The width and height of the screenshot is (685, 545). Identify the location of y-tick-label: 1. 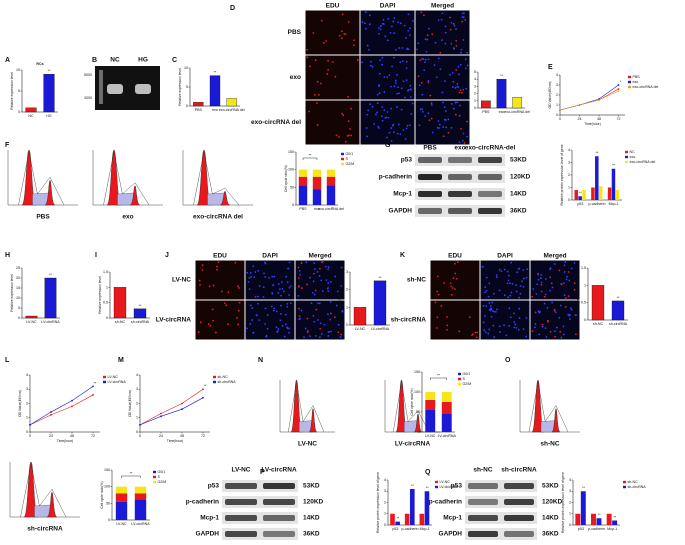
(107, 287).